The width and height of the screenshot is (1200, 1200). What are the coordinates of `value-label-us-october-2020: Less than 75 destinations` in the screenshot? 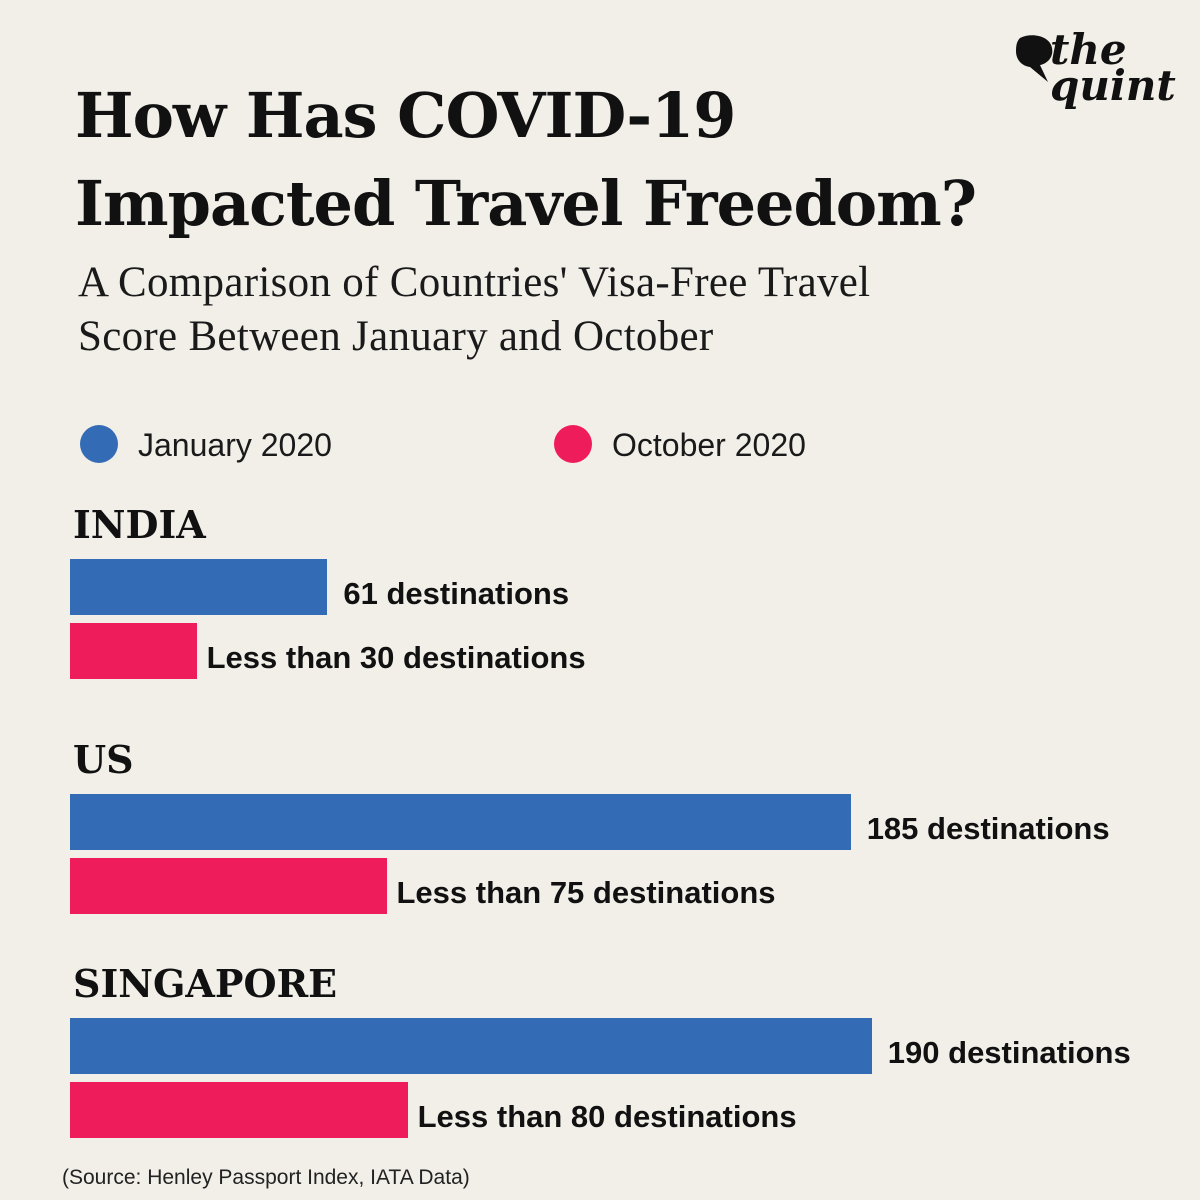 It's located at (586, 892).